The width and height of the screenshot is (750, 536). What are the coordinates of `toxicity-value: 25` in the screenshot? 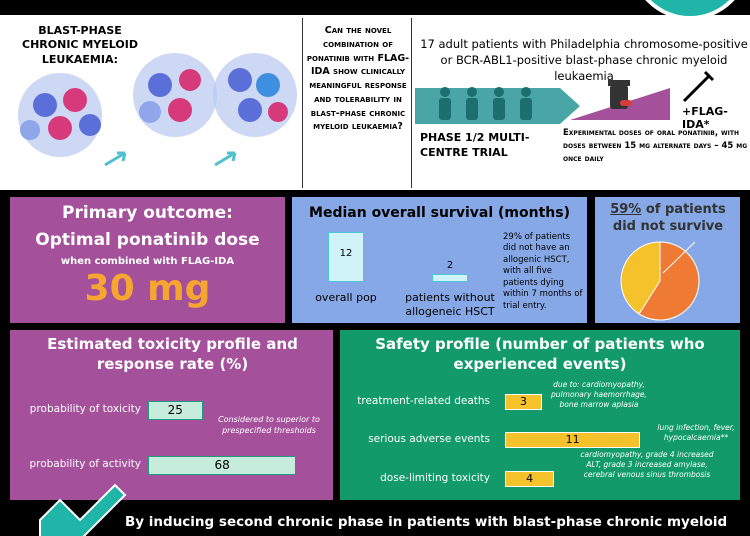 It's located at (175, 410).